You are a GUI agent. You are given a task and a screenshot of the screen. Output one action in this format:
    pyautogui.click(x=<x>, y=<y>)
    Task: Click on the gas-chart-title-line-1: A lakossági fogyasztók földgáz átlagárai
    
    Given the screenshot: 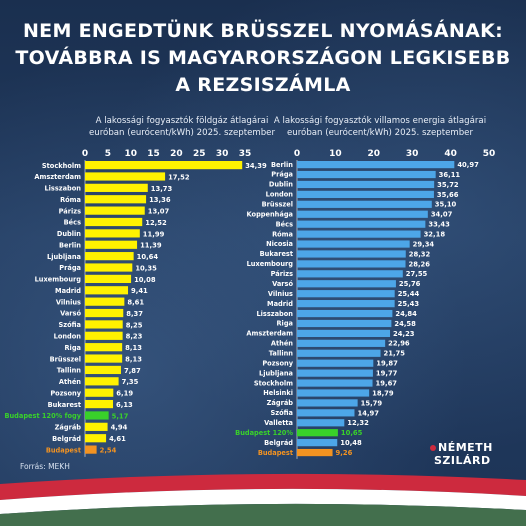 What is the action you would take?
    pyautogui.click(x=182, y=120)
    